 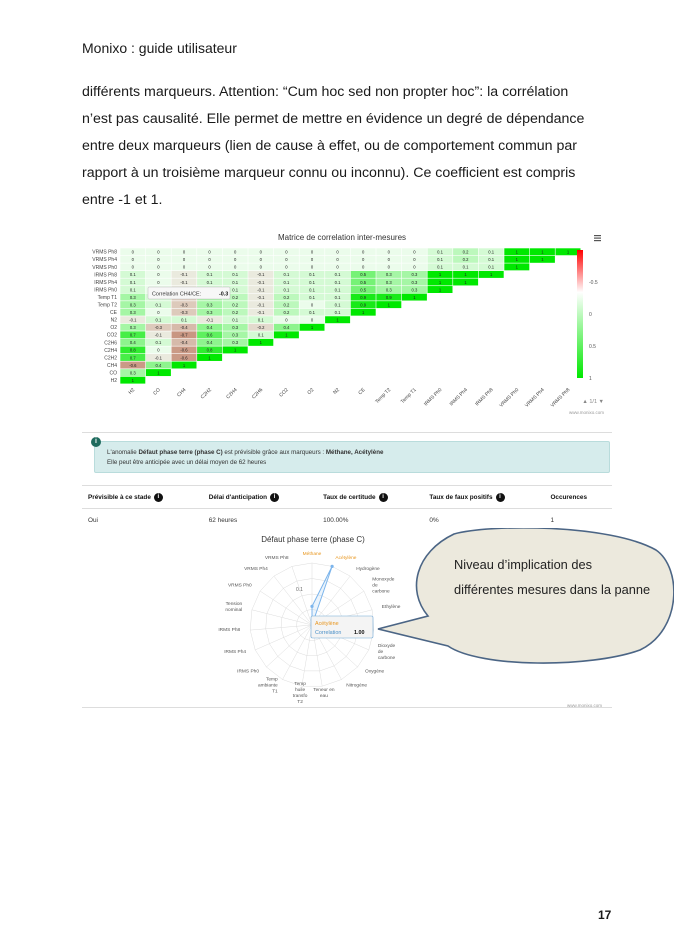 I want to click on hamburger-icon, so click(x=597, y=238).